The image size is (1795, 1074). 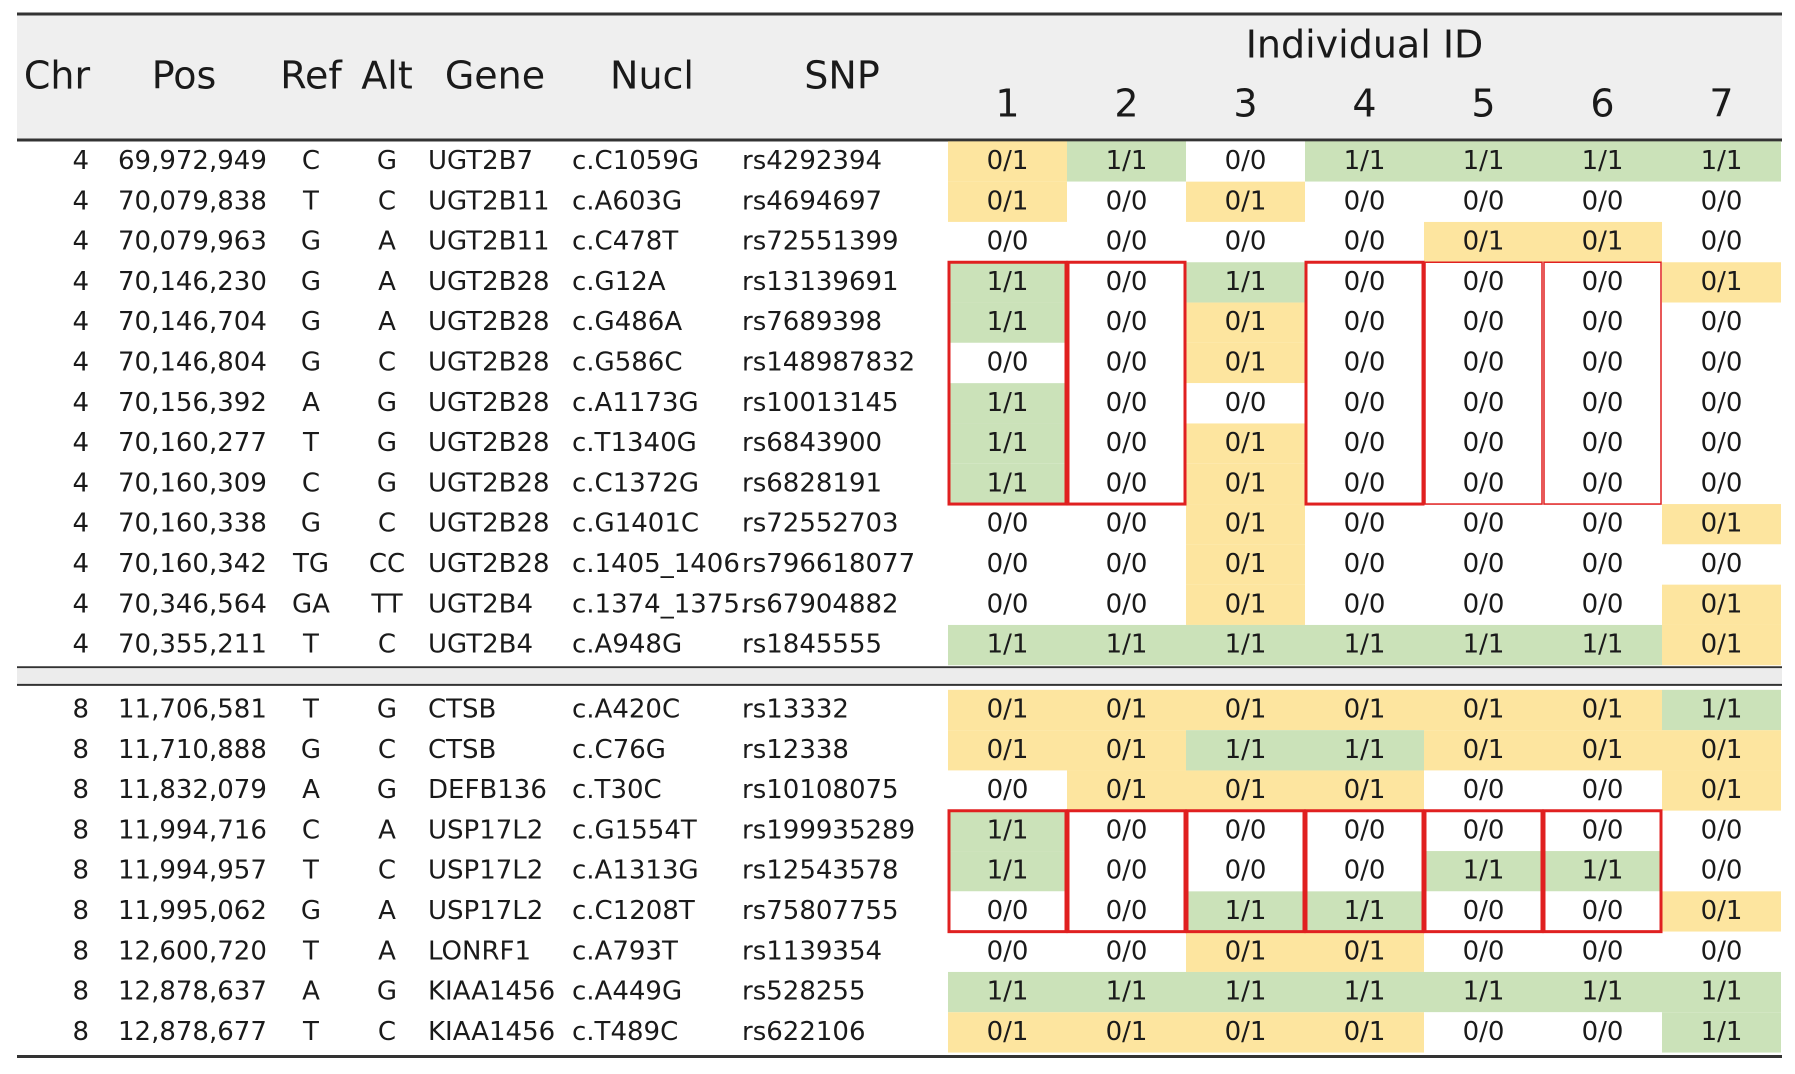 I want to click on cell-text: 70,355,211, so click(x=192, y=645).